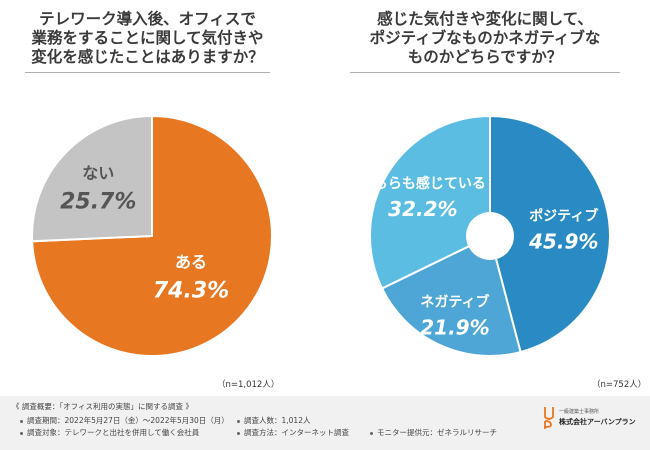 This screenshot has height=450, width=650. I want to click on left-title-line-1: テレワーク導入後、オフィスで, so click(147, 19).